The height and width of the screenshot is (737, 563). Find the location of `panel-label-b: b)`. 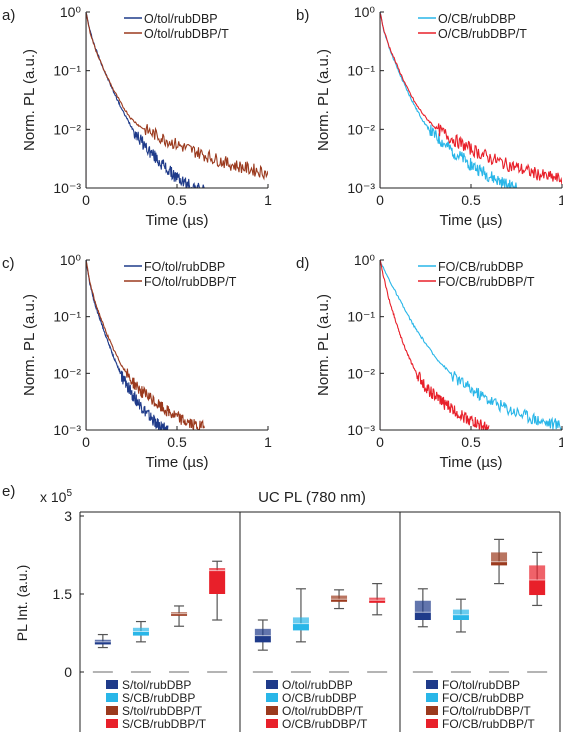

panel-label-b: b) is located at coordinates (302, 15).